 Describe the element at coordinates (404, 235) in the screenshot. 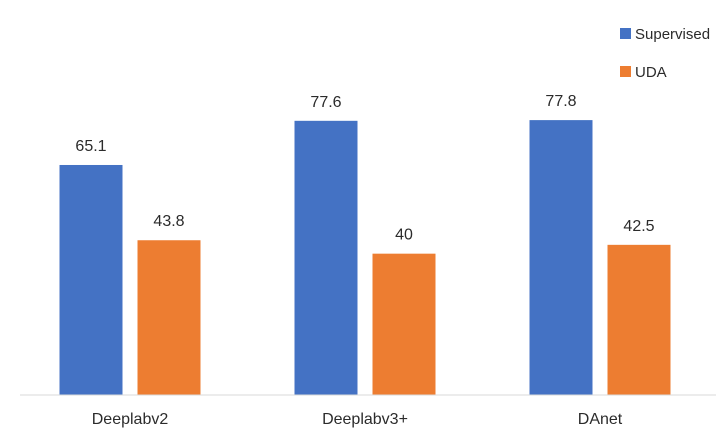

I see `data-label-uda-1: 40` at that location.